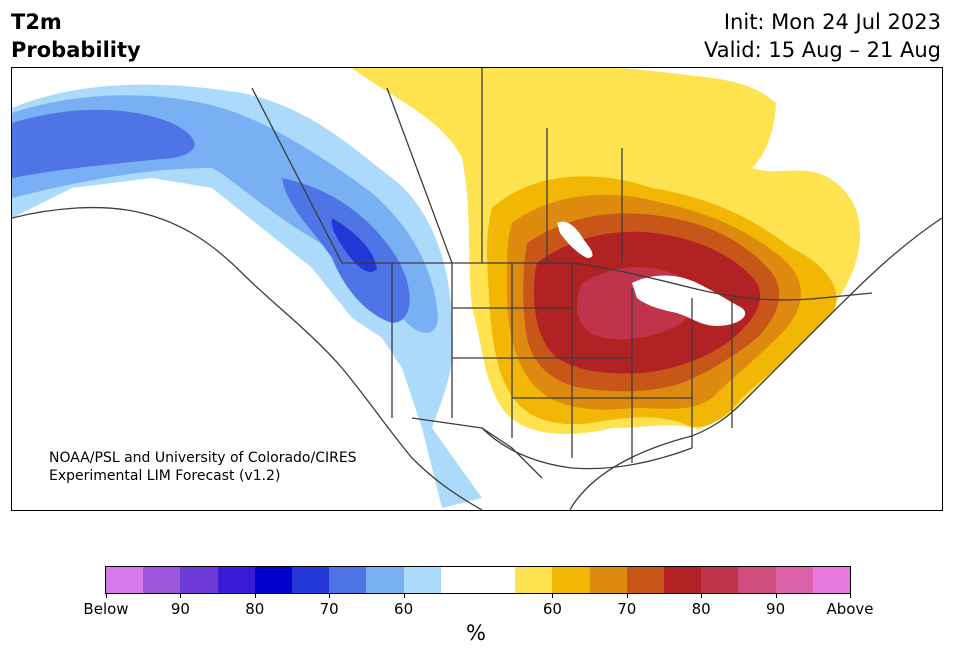 The height and width of the screenshot is (659, 953). What do you see at coordinates (832, 22) in the screenshot?
I see `init-date: Init: Mon 24 Jul 2023` at bounding box center [832, 22].